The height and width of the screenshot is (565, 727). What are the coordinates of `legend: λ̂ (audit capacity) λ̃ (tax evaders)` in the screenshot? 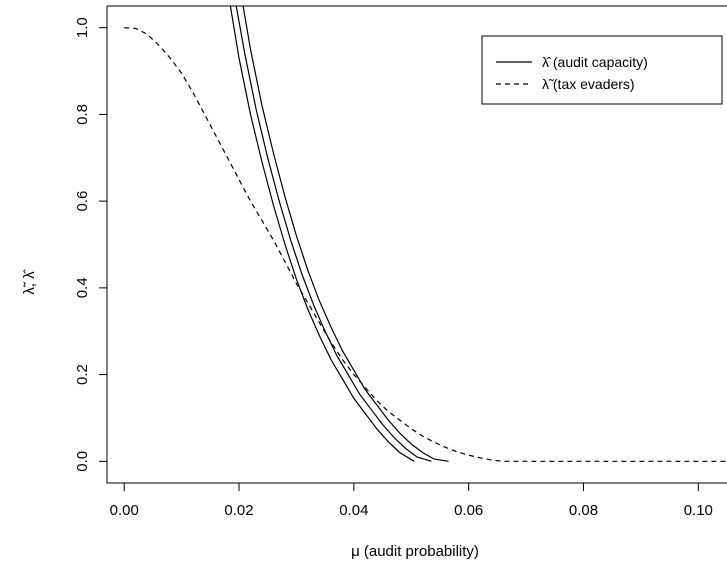 It's located at (602, 70).